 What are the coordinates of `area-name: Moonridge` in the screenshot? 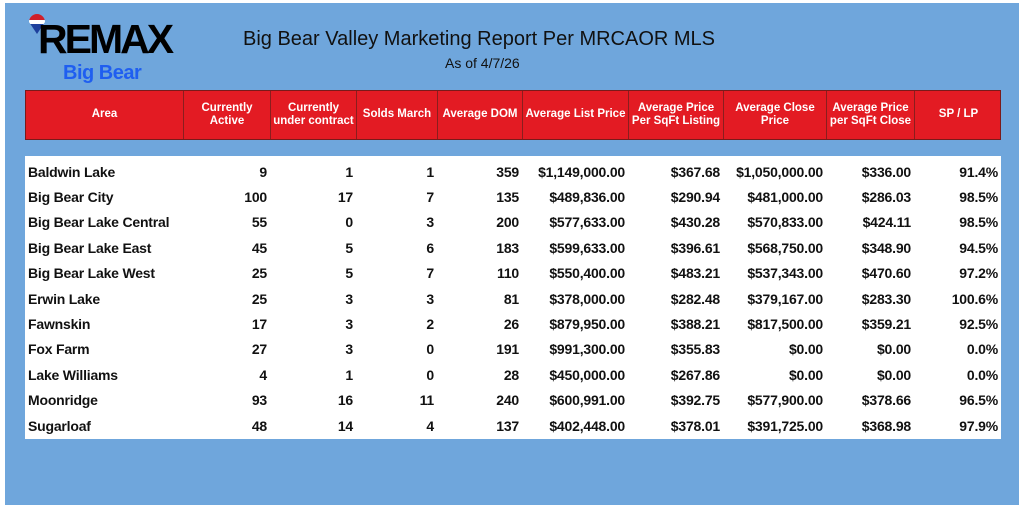 It's located at (63, 400).